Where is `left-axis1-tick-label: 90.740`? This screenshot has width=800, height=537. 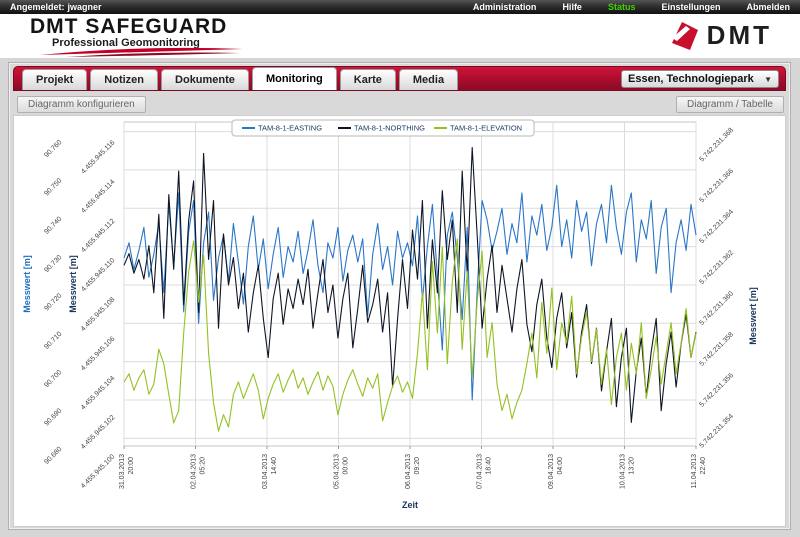
left-axis1-tick-label: 90.740 is located at coordinates (53, 226).